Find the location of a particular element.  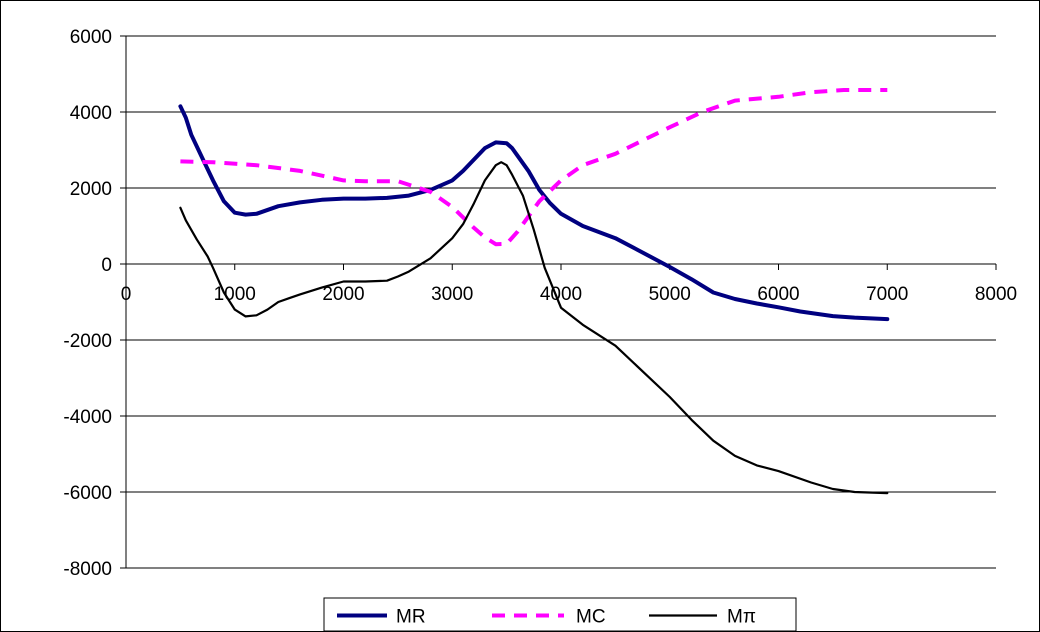

x-tick-label: 2000 is located at coordinates (343, 294).